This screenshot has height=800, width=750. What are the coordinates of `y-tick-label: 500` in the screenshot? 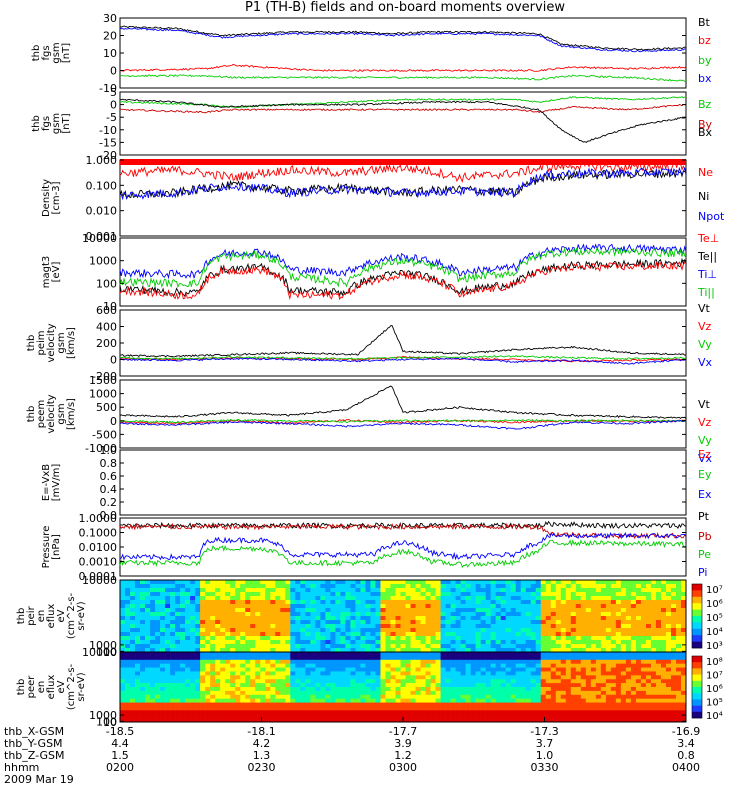 It's located at (106, 407).